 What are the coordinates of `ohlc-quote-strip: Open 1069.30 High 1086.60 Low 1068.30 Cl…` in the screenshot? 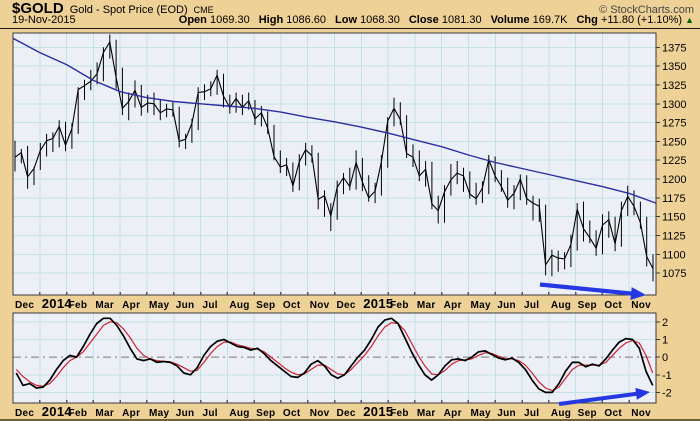 It's located at (432, 20).